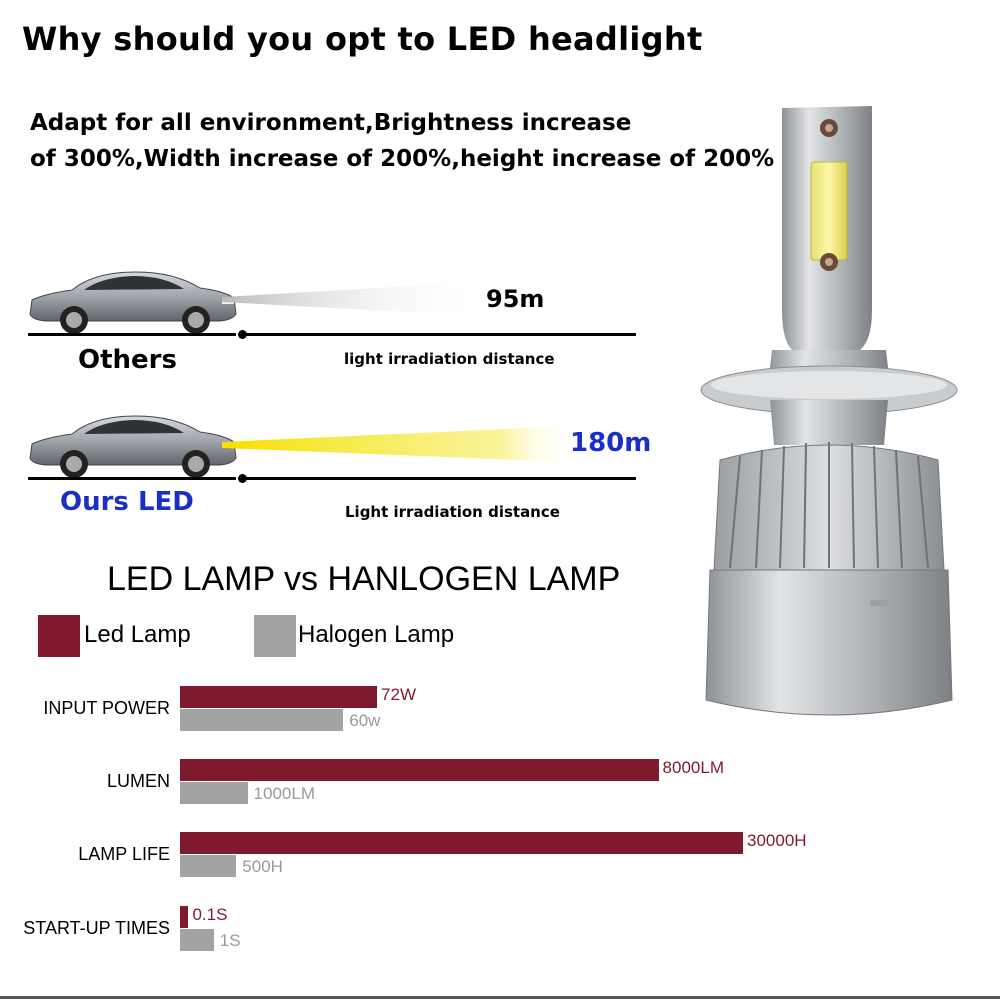 The image size is (1000, 1000). What do you see at coordinates (262, 866) in the screenshot?
I see `value-label-halogen: 500H` at bounding box center [262, 866].